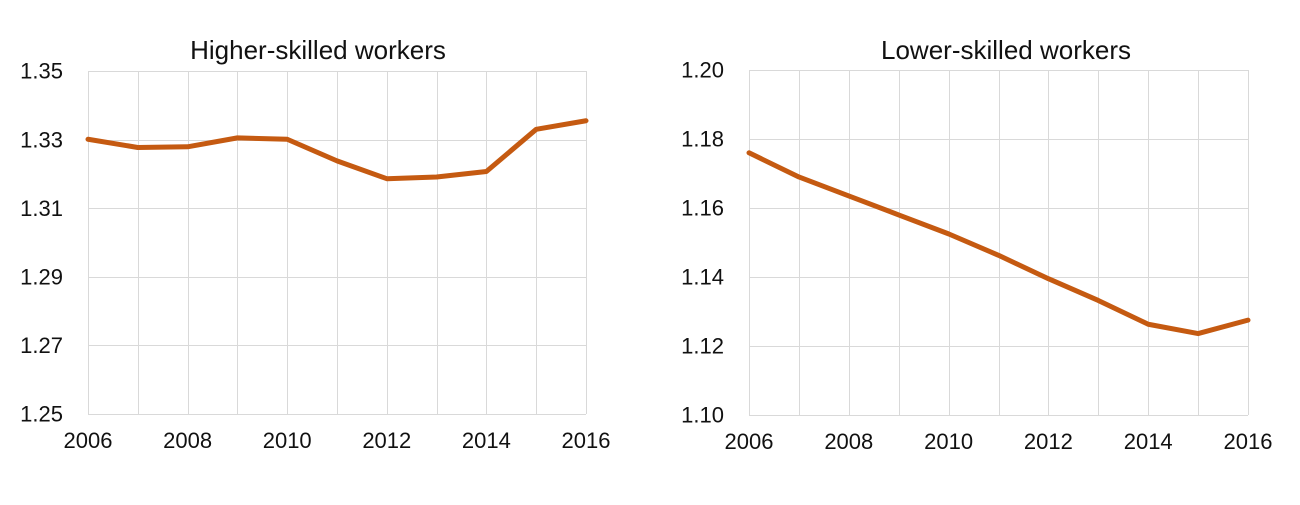  I want to click on y-tick-label: 1.14, so click(702, 277).